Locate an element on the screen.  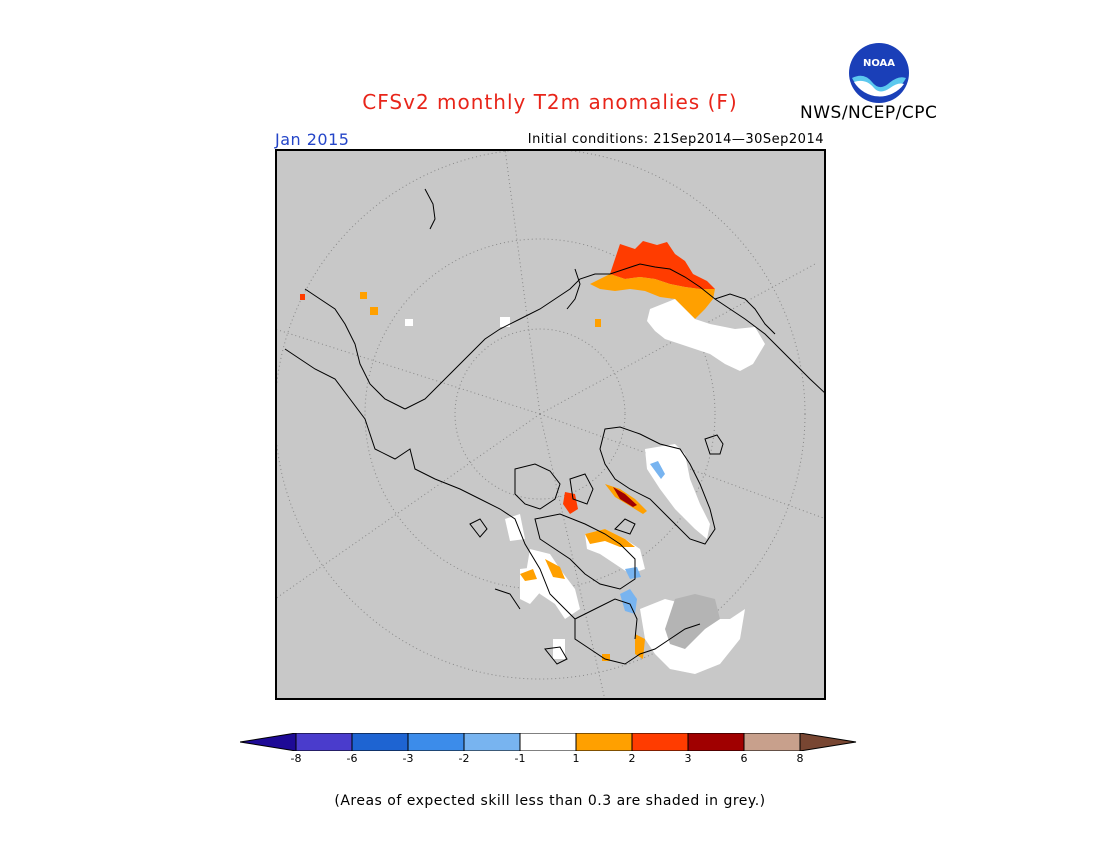
initial-conditions: Initial conditions: 21Sep2014—30Sep2014 is located at coordinates (675, 139).